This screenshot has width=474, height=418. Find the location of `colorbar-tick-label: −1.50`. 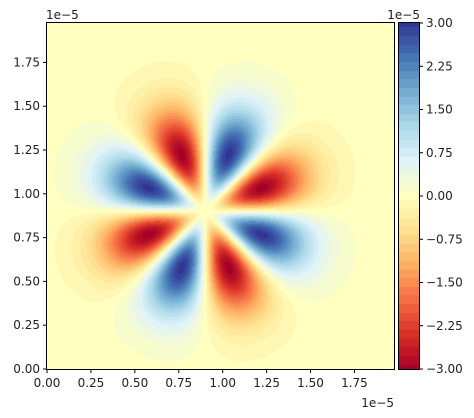

colorbar-tick-label: −1.50 is located at coordinates (444, 283).